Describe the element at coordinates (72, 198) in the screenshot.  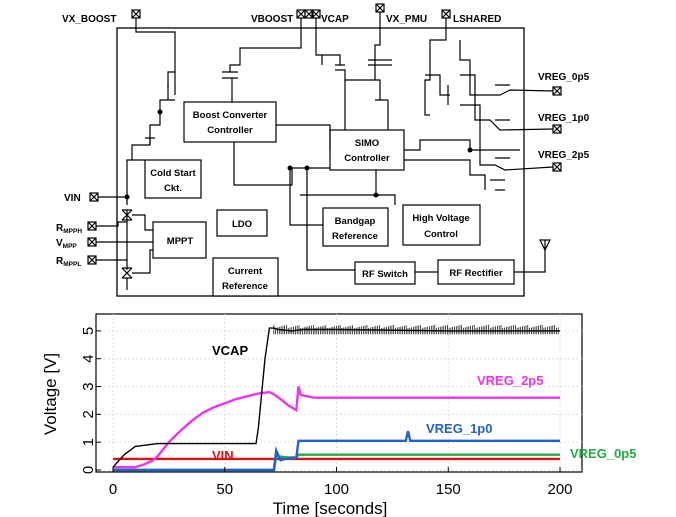
I see `pin-label-vin: VIN` at that location.